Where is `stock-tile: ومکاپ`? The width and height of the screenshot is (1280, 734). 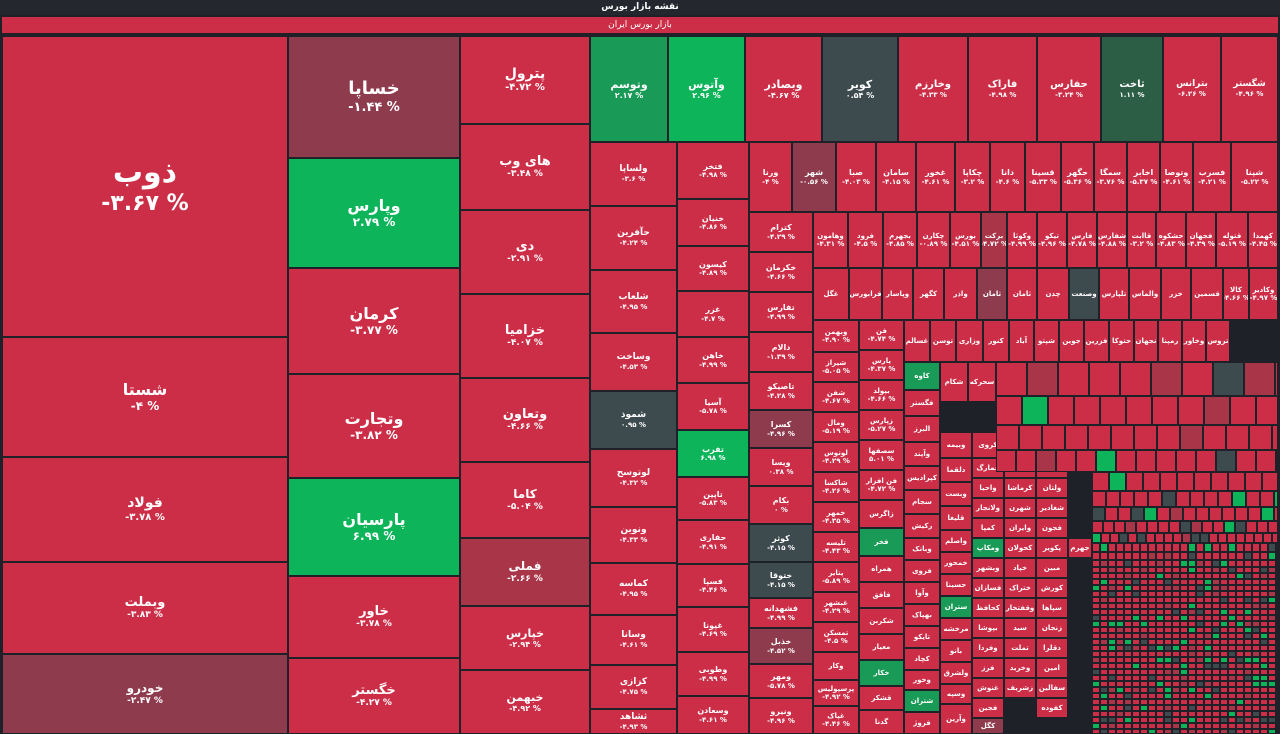 stock-tile: ومکاپ is located at coordinates (988, 548).